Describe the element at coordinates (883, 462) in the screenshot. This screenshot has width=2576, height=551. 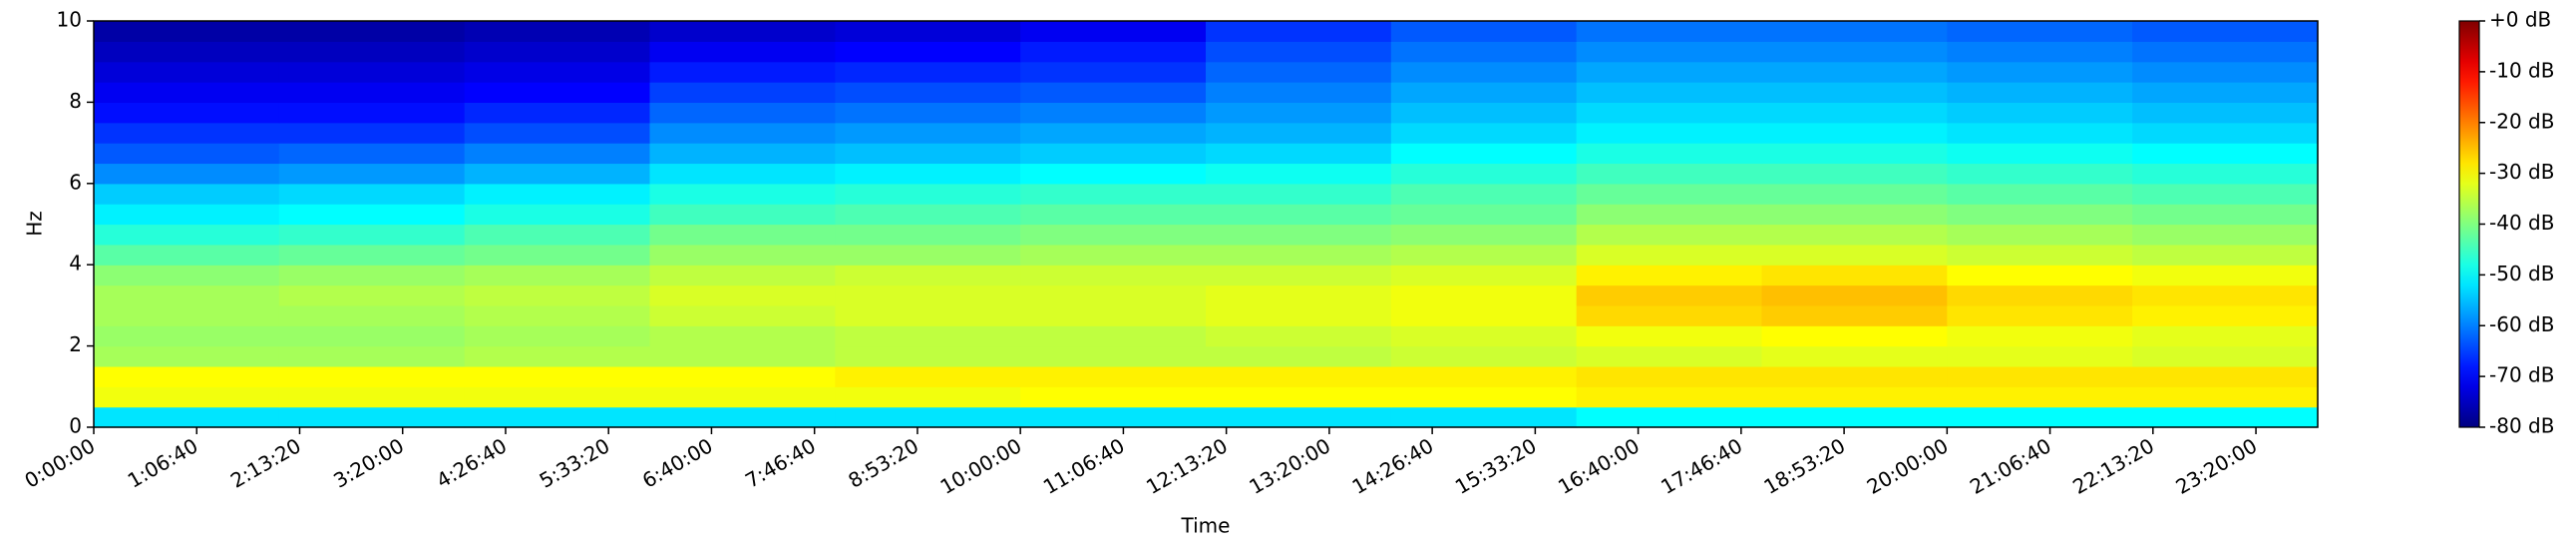
I see `x-tick-label: 8:53:20` at that location.